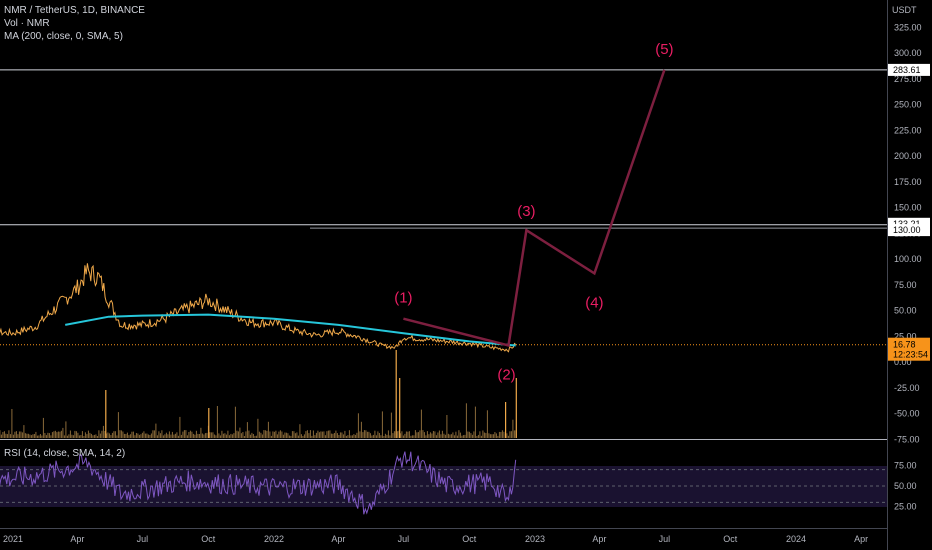  What do you see at coordinates (74, 10) in the screenshot?
I see `symbol-legend: NMR / TetherUS, 1D, BINANCE` at bounding box center [74, 10].